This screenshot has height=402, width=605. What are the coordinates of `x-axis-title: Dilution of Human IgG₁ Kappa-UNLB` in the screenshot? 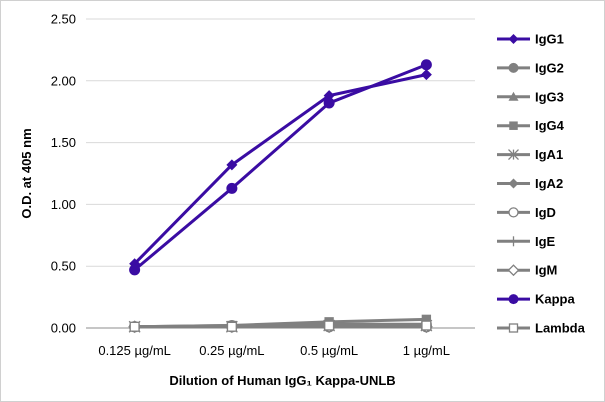 It's located at (282, 380).